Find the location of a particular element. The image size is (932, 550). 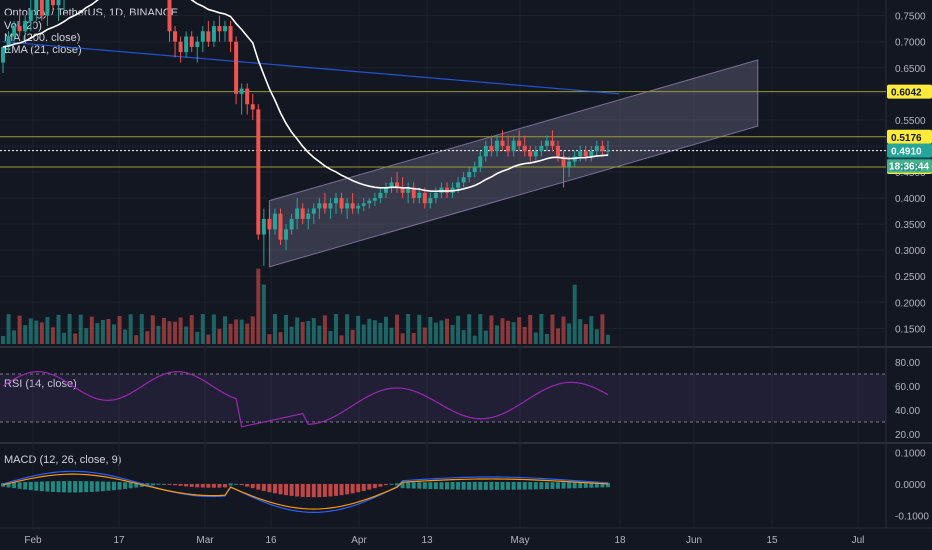

x-tick-label: Apr is located at coordinates (359, 540).